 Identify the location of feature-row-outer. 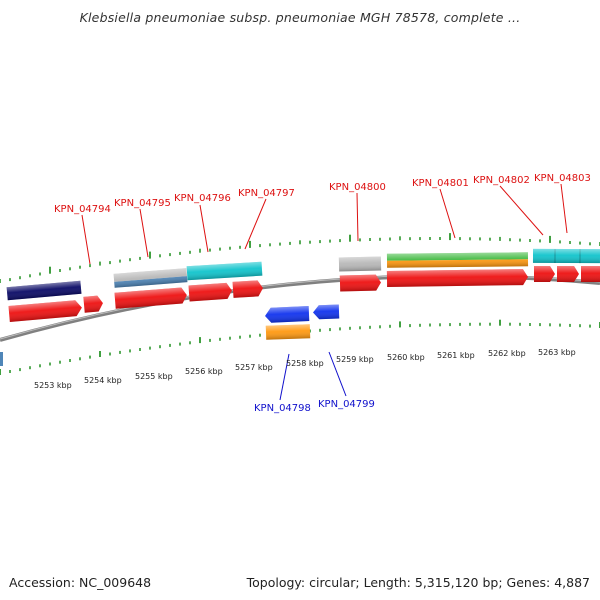
(303, 274).